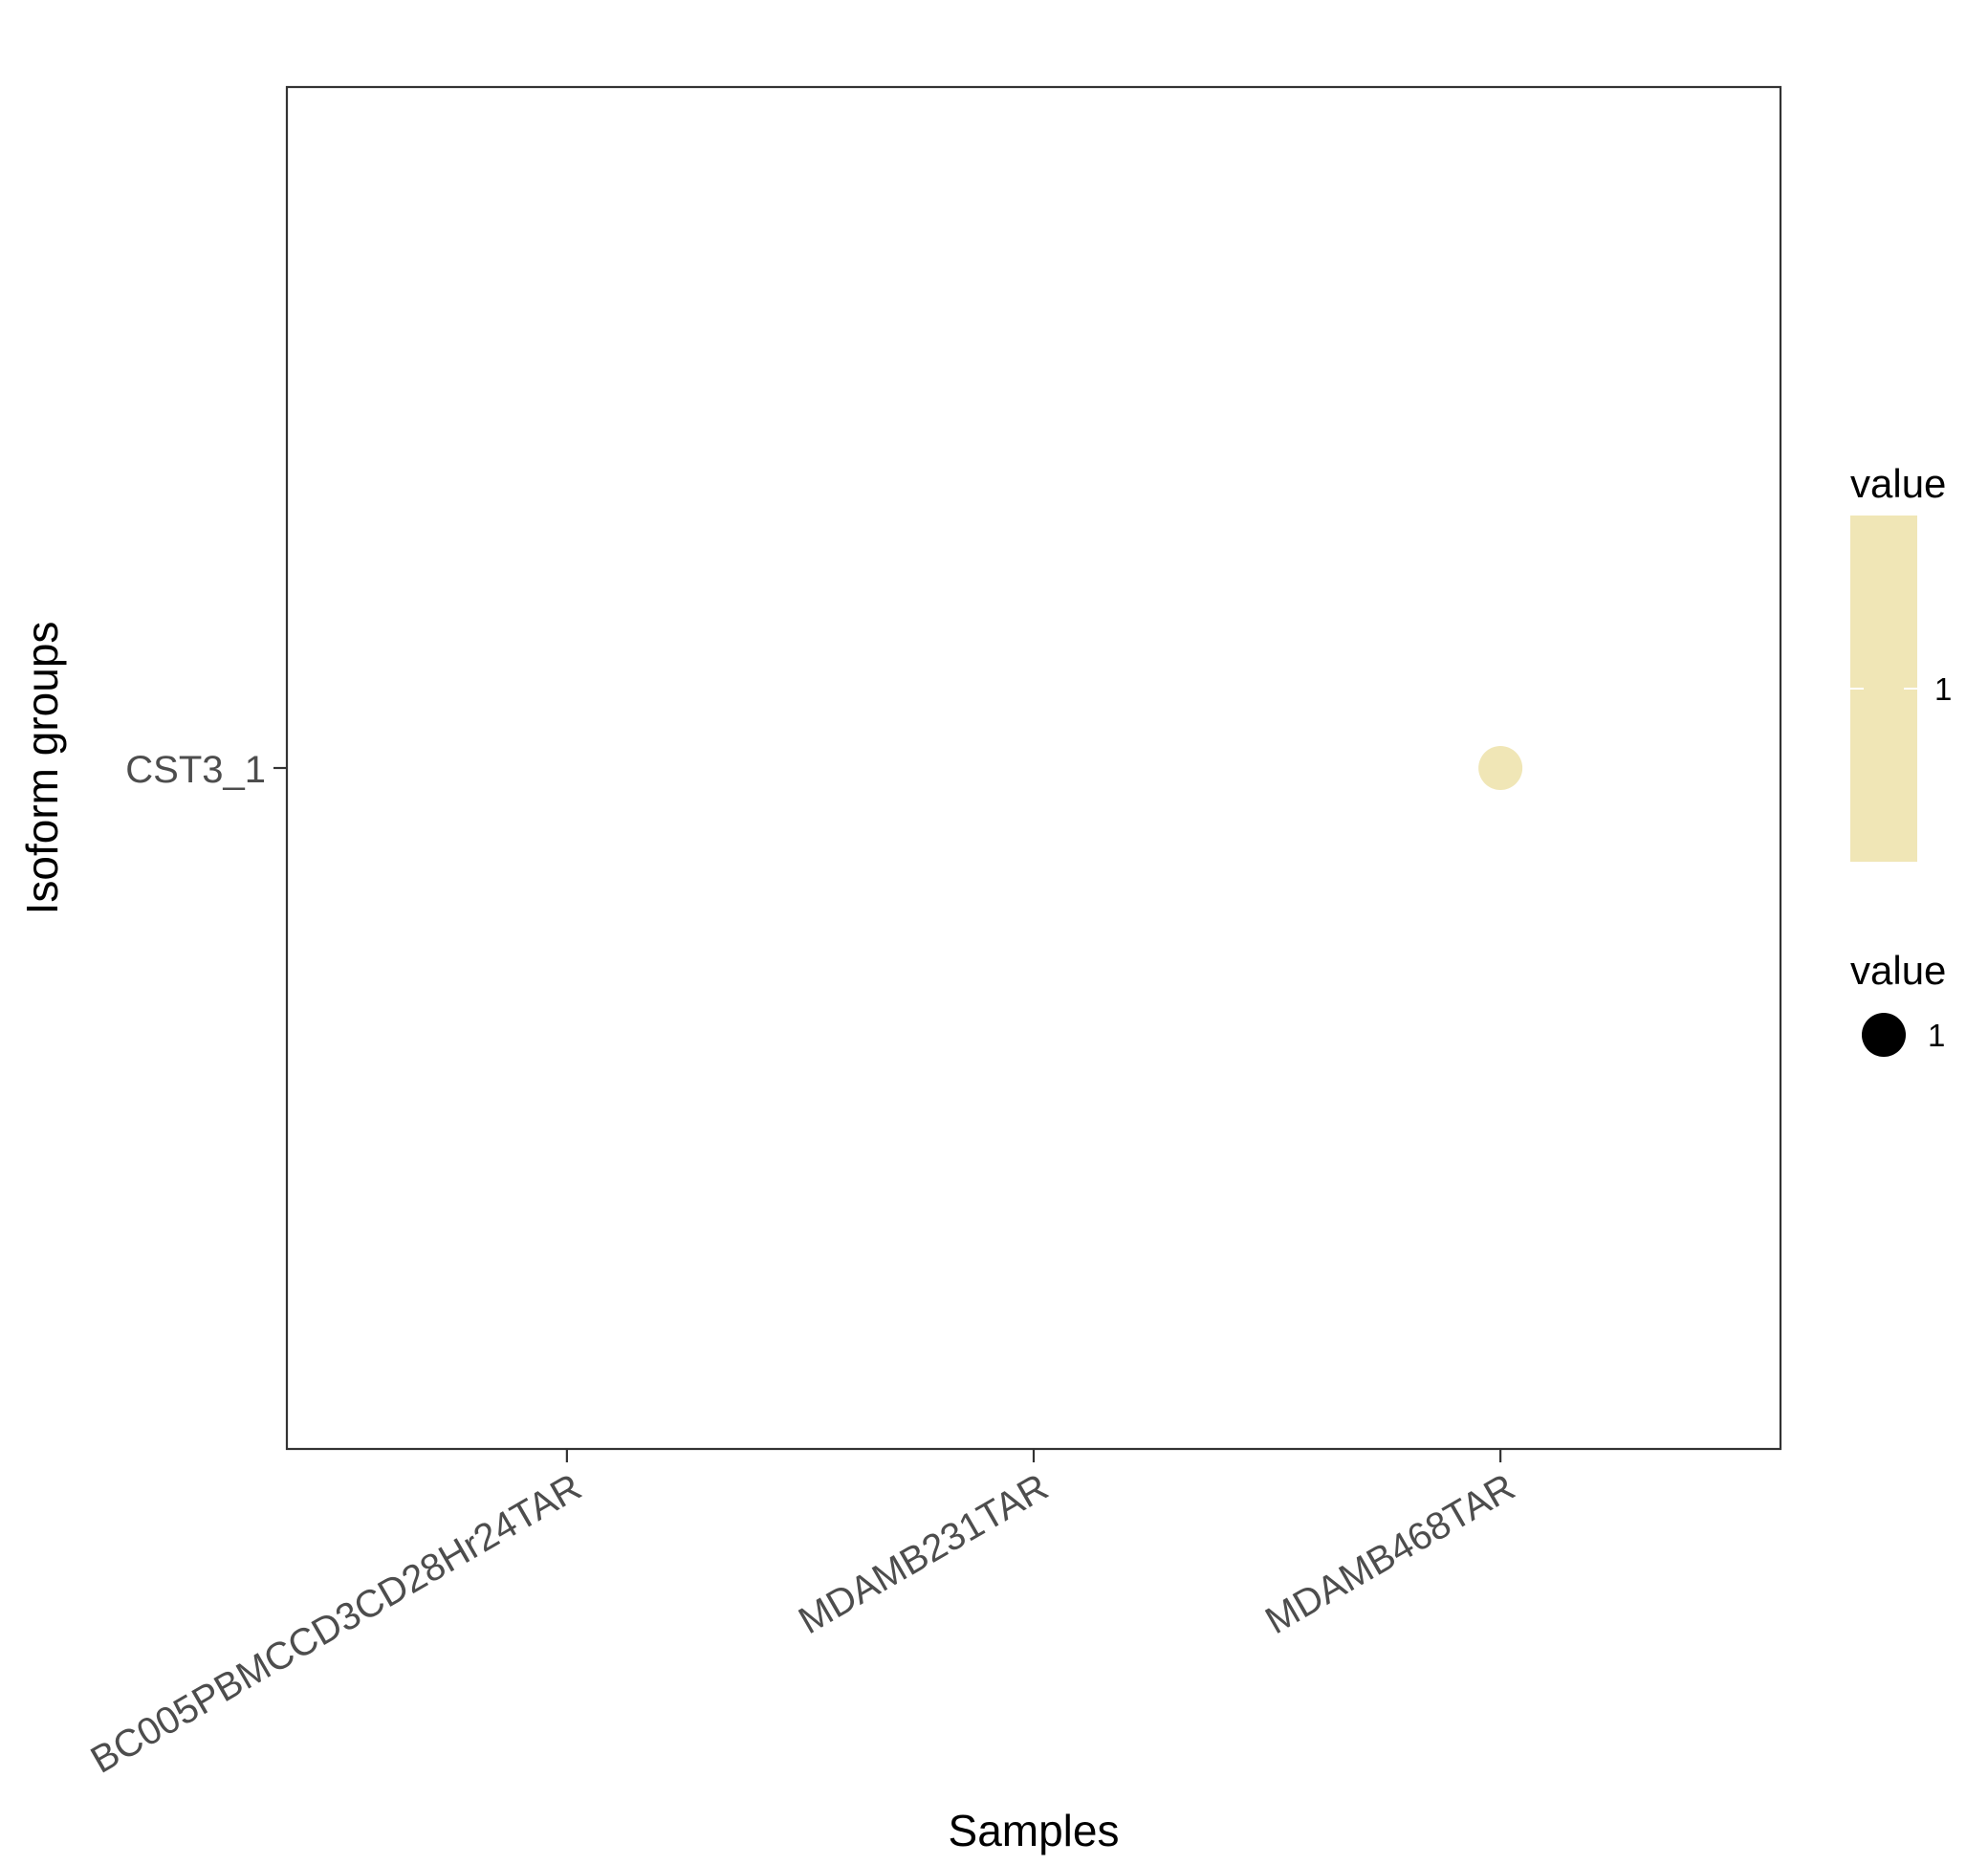  Describe the element at coordinates (1035, 1830) in the screenshot. I see `x-axis-title: Samples` at that location.